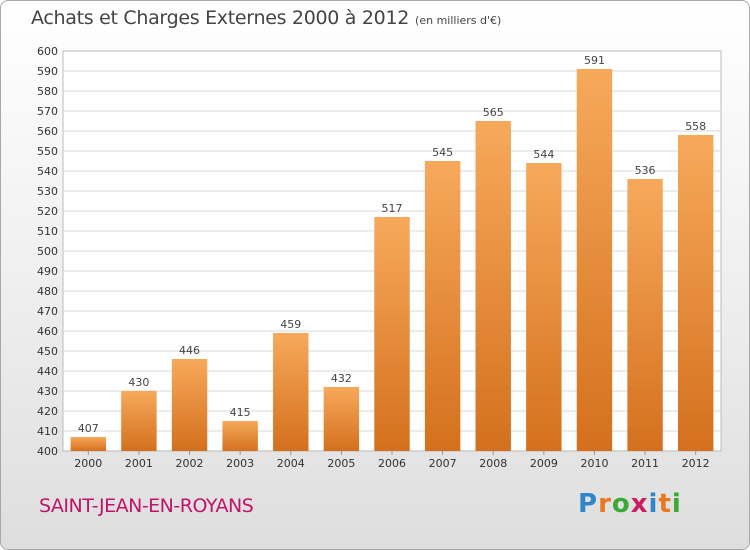  What do you see at coordinates (543, 154) in the screenshot?
I see `data-label-2009: 544` at bounding box center [543, 154].